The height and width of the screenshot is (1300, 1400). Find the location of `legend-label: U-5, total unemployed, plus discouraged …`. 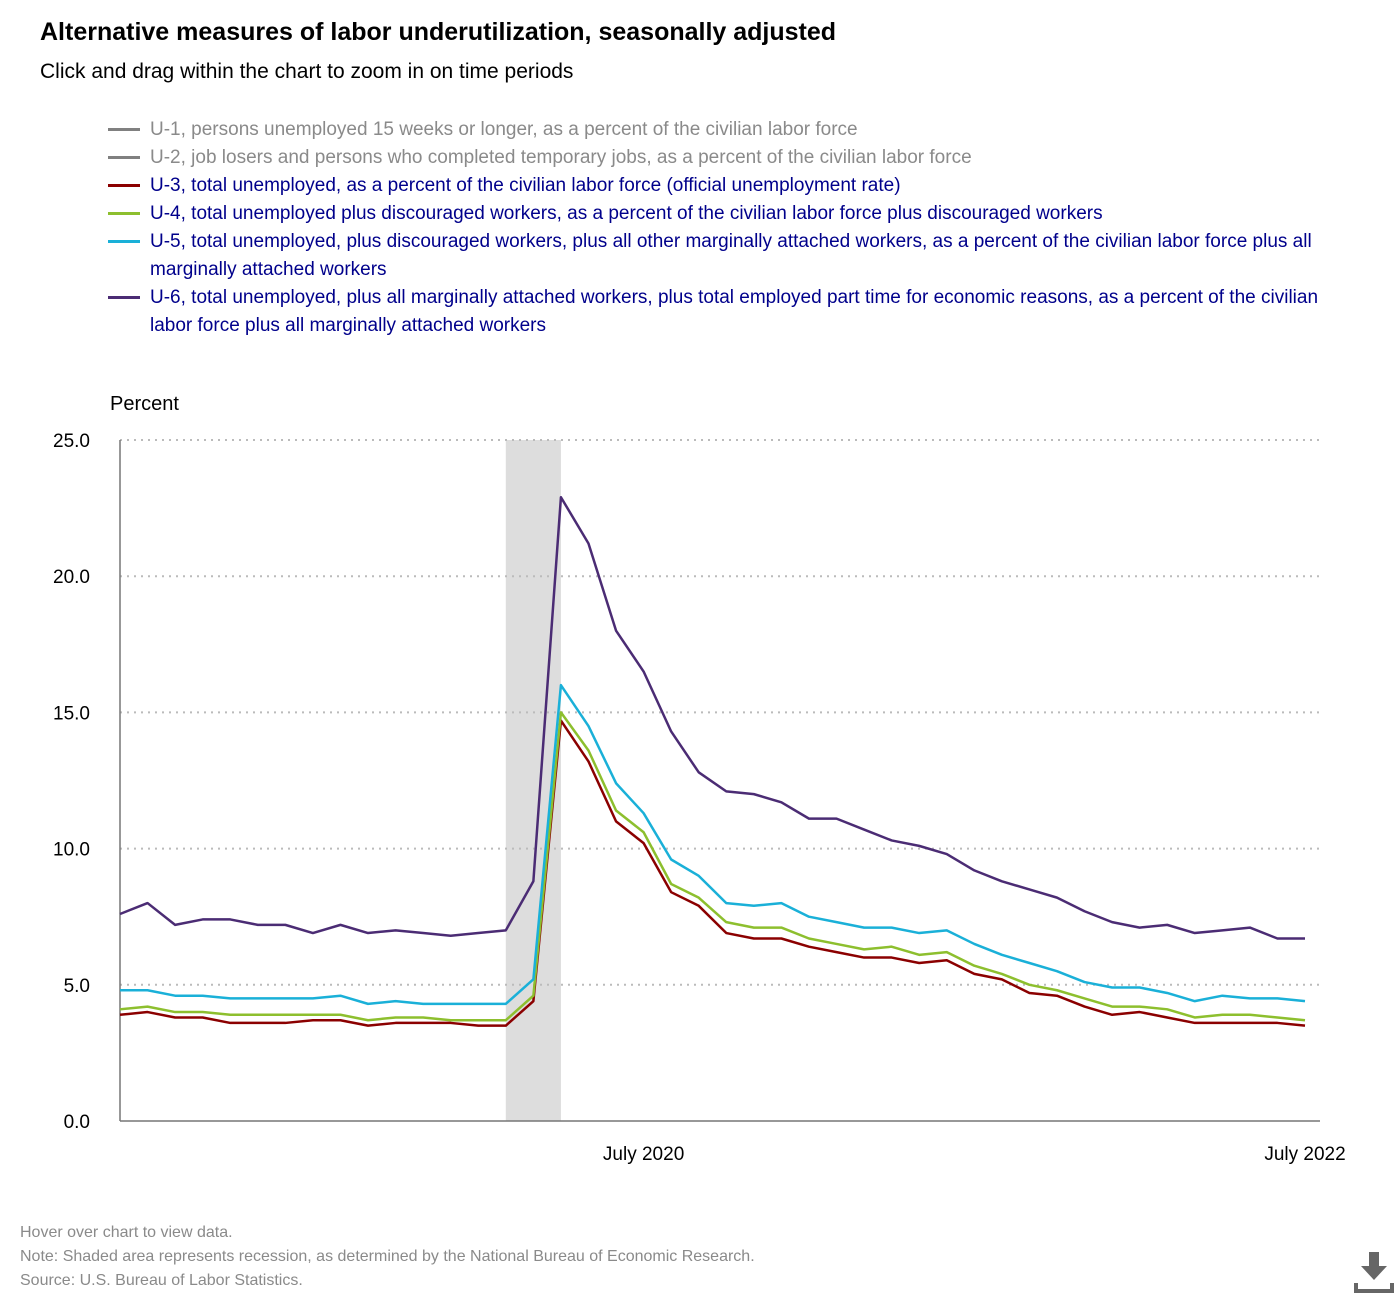

legend-label: U-5, total unemployed, plus discouraged … is located at coordinates (731, 255).